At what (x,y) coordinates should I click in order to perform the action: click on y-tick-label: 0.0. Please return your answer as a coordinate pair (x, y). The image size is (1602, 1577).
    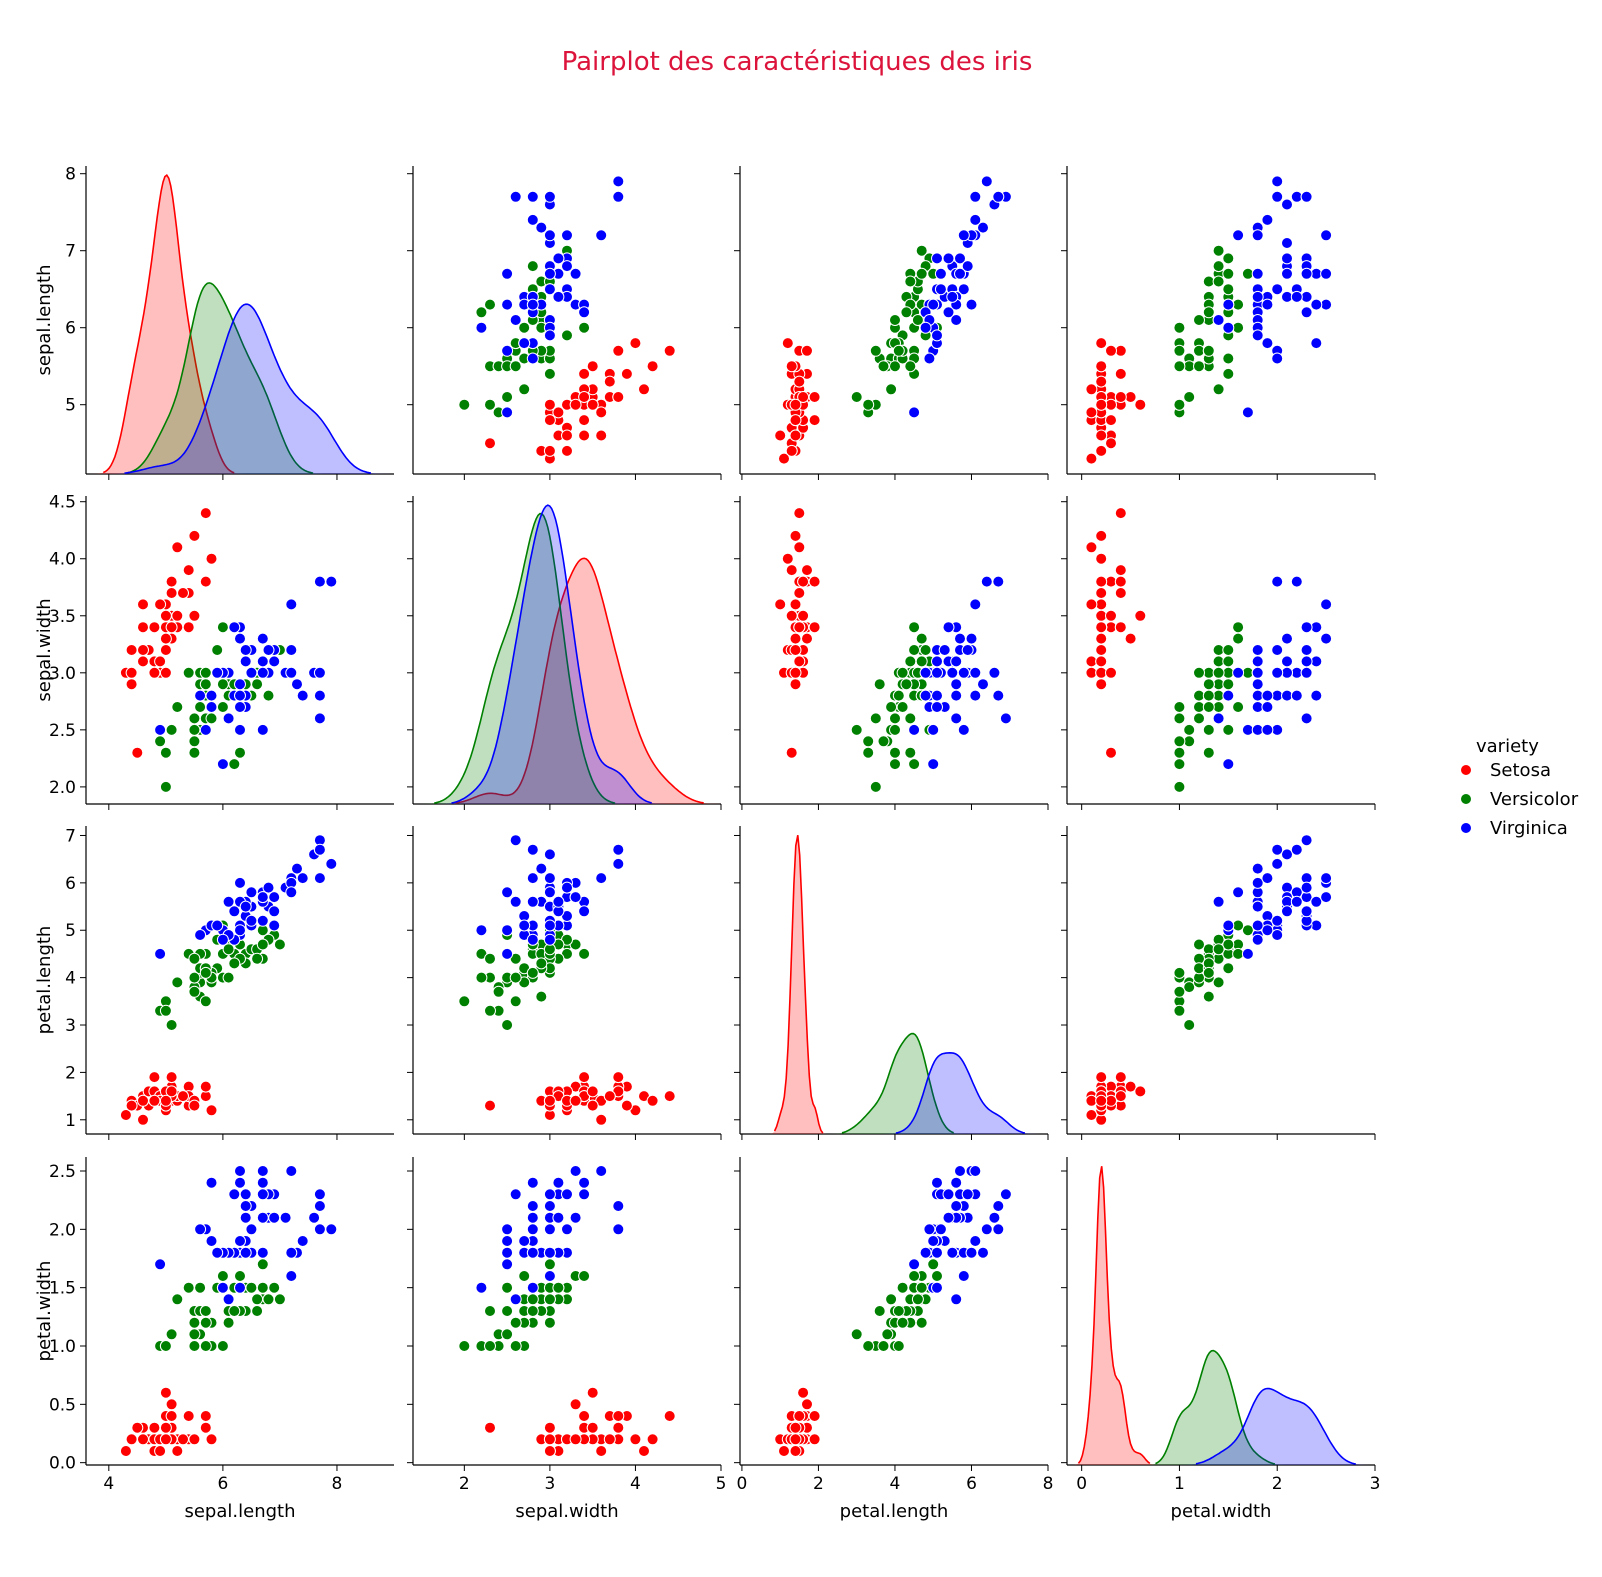
    Looking at the image, I should click on (62, 1464).